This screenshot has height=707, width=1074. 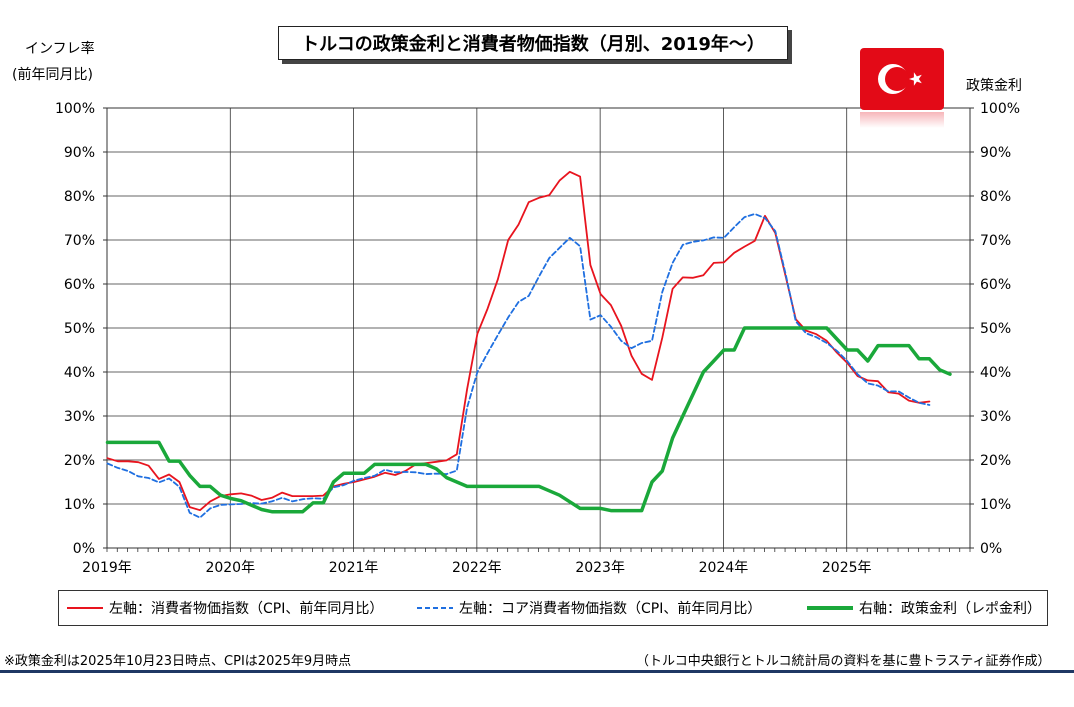 What do you see at coordinates (537, 671) in the screenshot?
I see `bottom-divider` at bounding box center [537, 671].